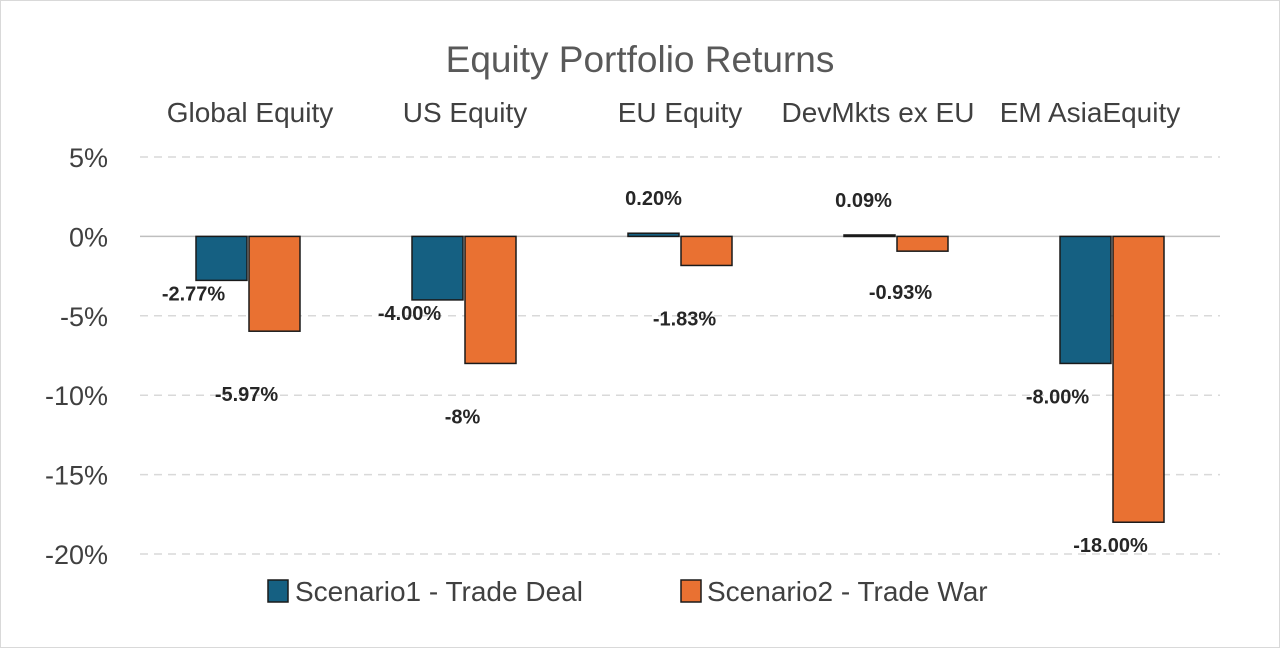 The image size is (1280, 648). I want to click on data-label: -8.00%, so click(1058, 397).